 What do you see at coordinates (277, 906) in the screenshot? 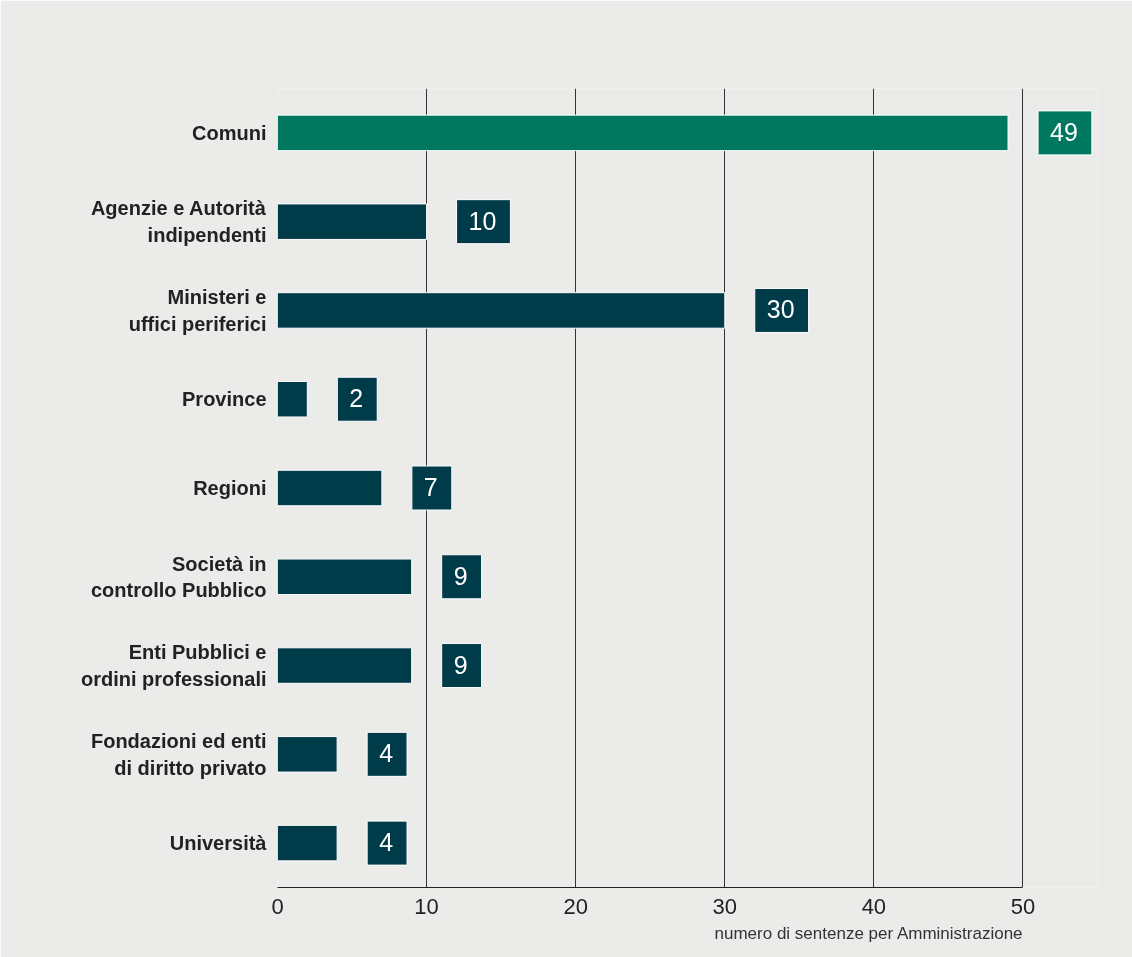
I see `x-tick-label: 0` at bounding box center [277, 906].